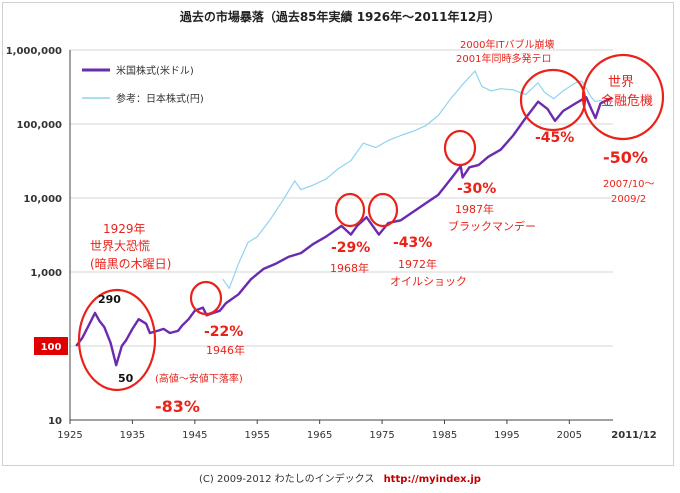 The width and height of the screenshot is (680, 493). What do you see at coordinates (350, 248) in the screenshot?
I see `annotation-label: -29%` at bounding box center [350, 248].